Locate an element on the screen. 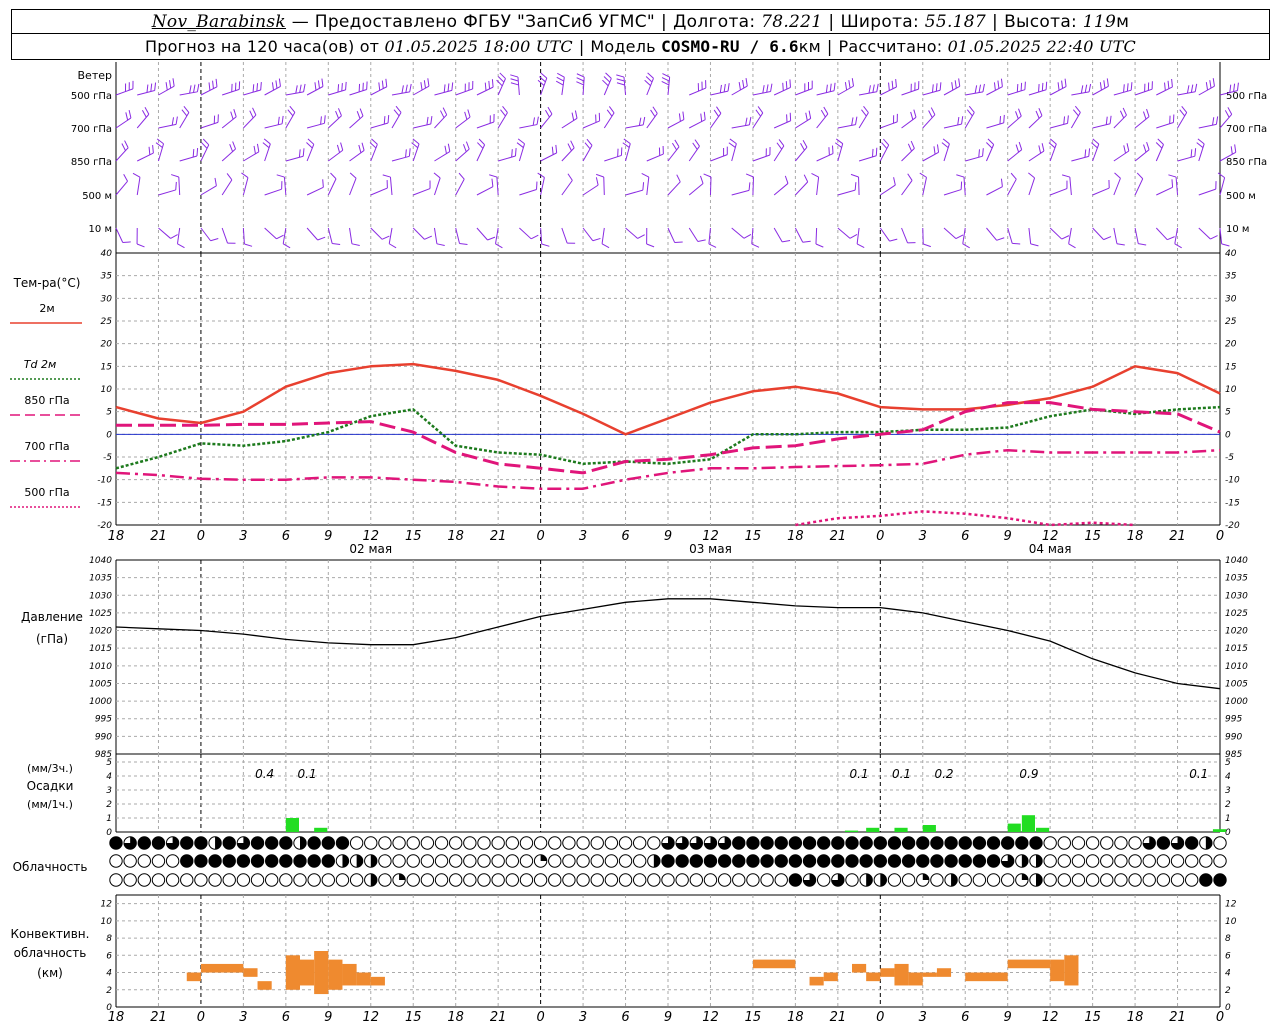 The height and width of the screenshot is (1024, 1280). pressure-tick-right: 1010 is located at coordinates (1236, 667).